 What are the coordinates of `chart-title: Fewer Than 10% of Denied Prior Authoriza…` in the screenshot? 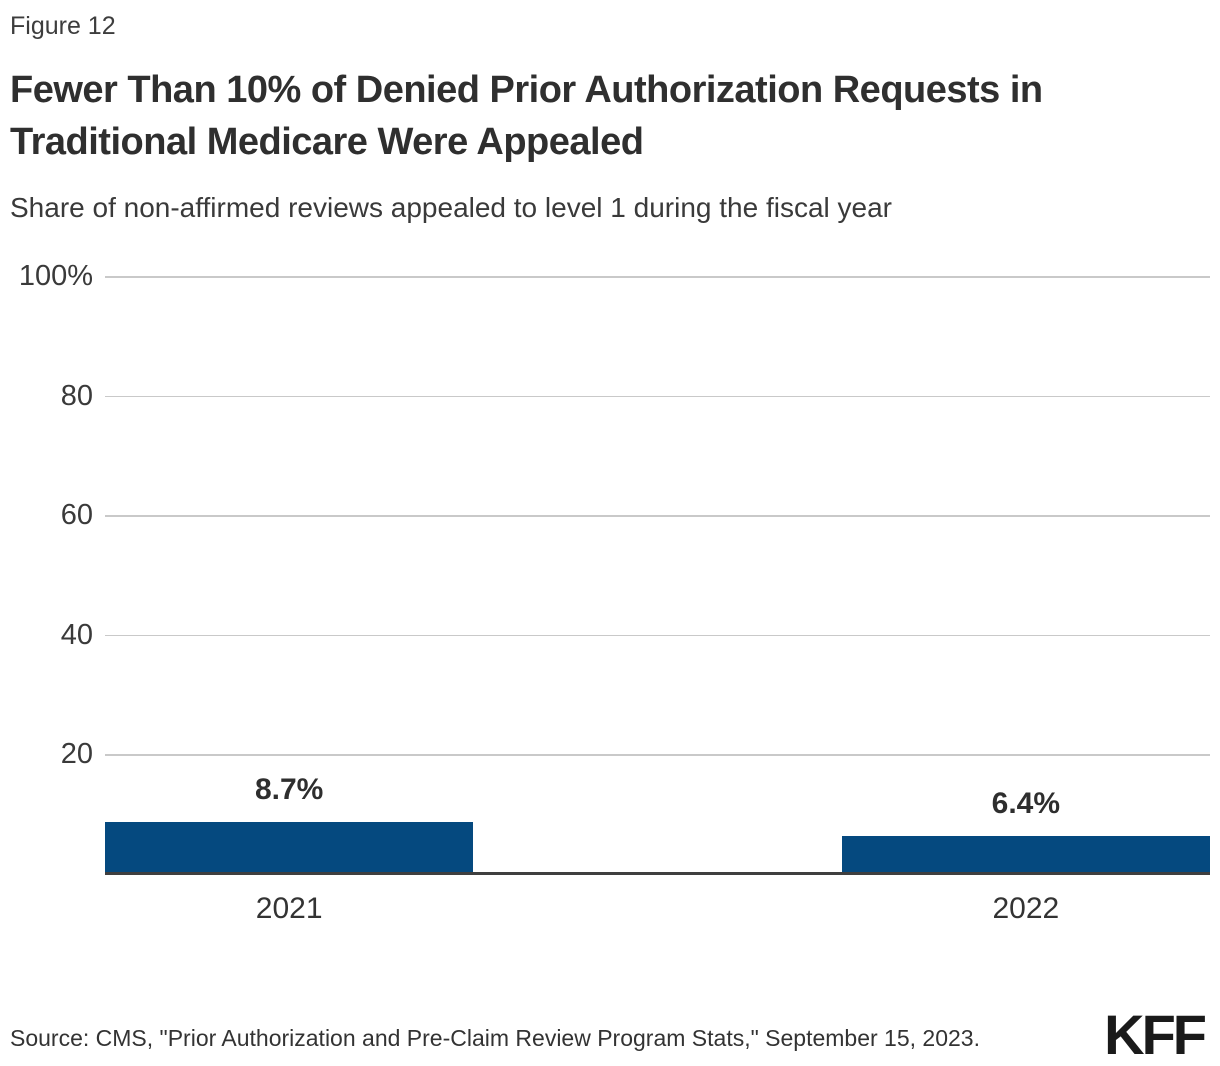 It's located at (526, 116).